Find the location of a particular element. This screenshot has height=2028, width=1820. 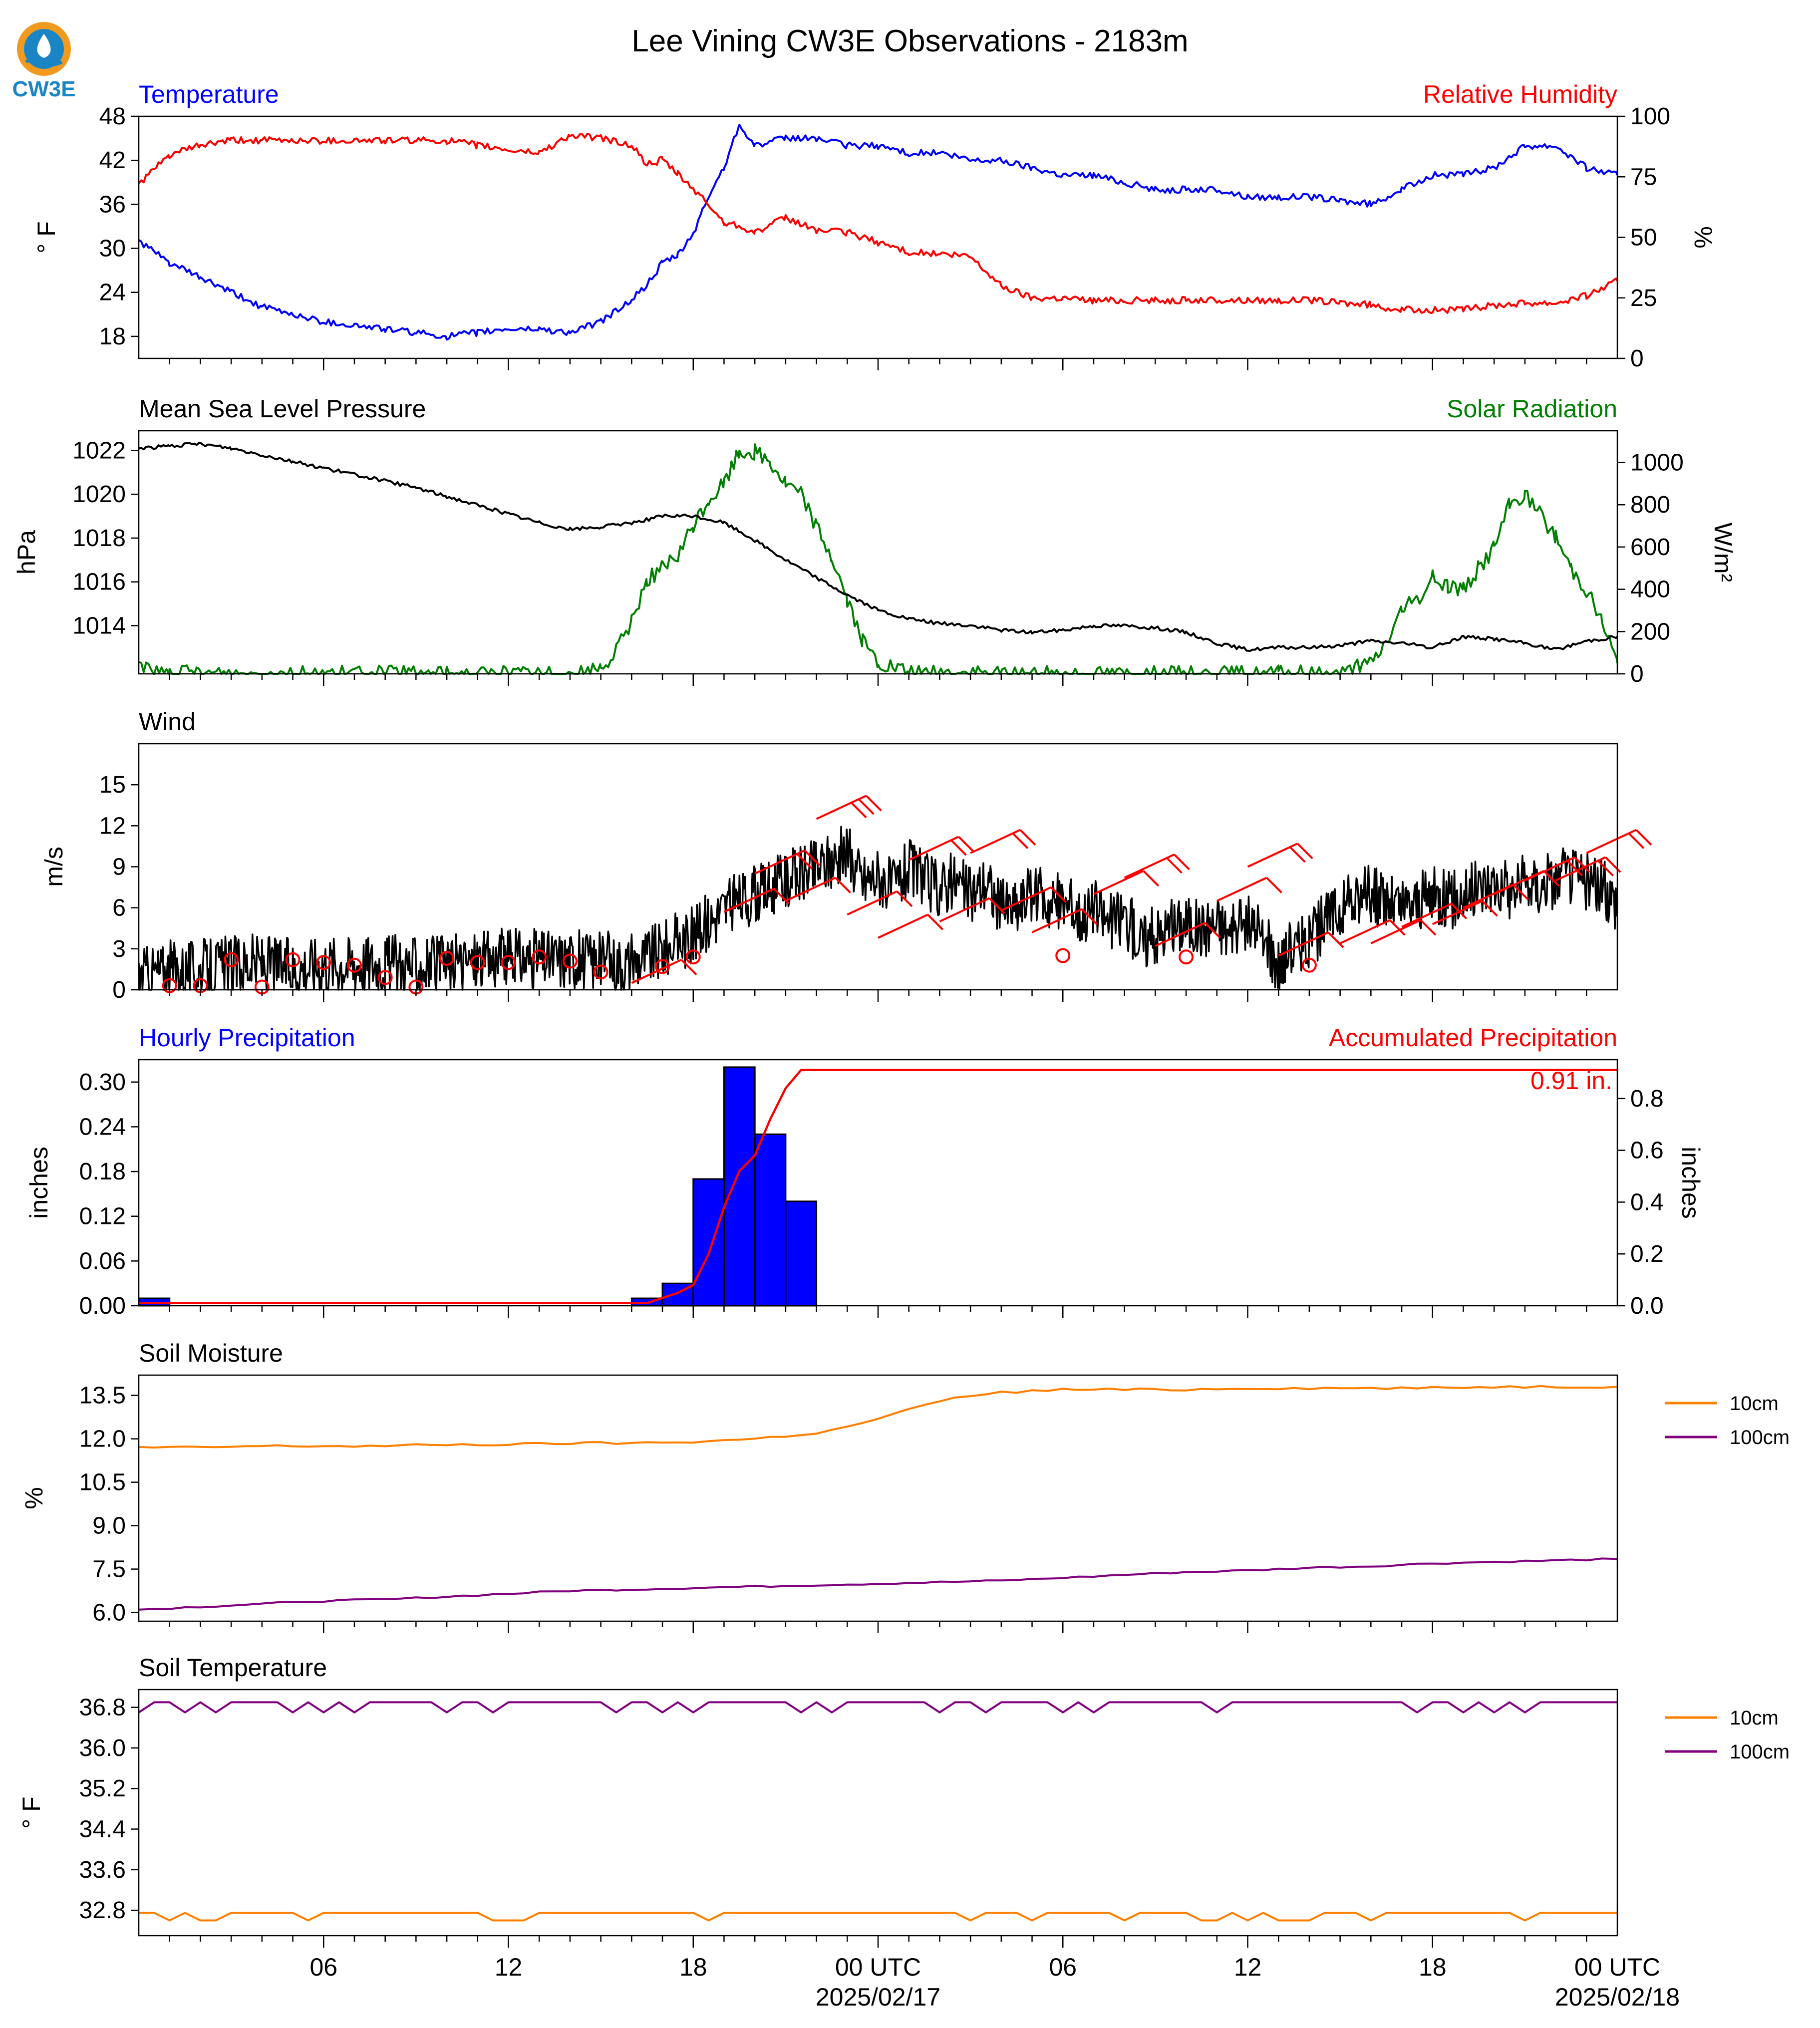

soil-temperature-100cm-line is located at coordinates (877, 1707).